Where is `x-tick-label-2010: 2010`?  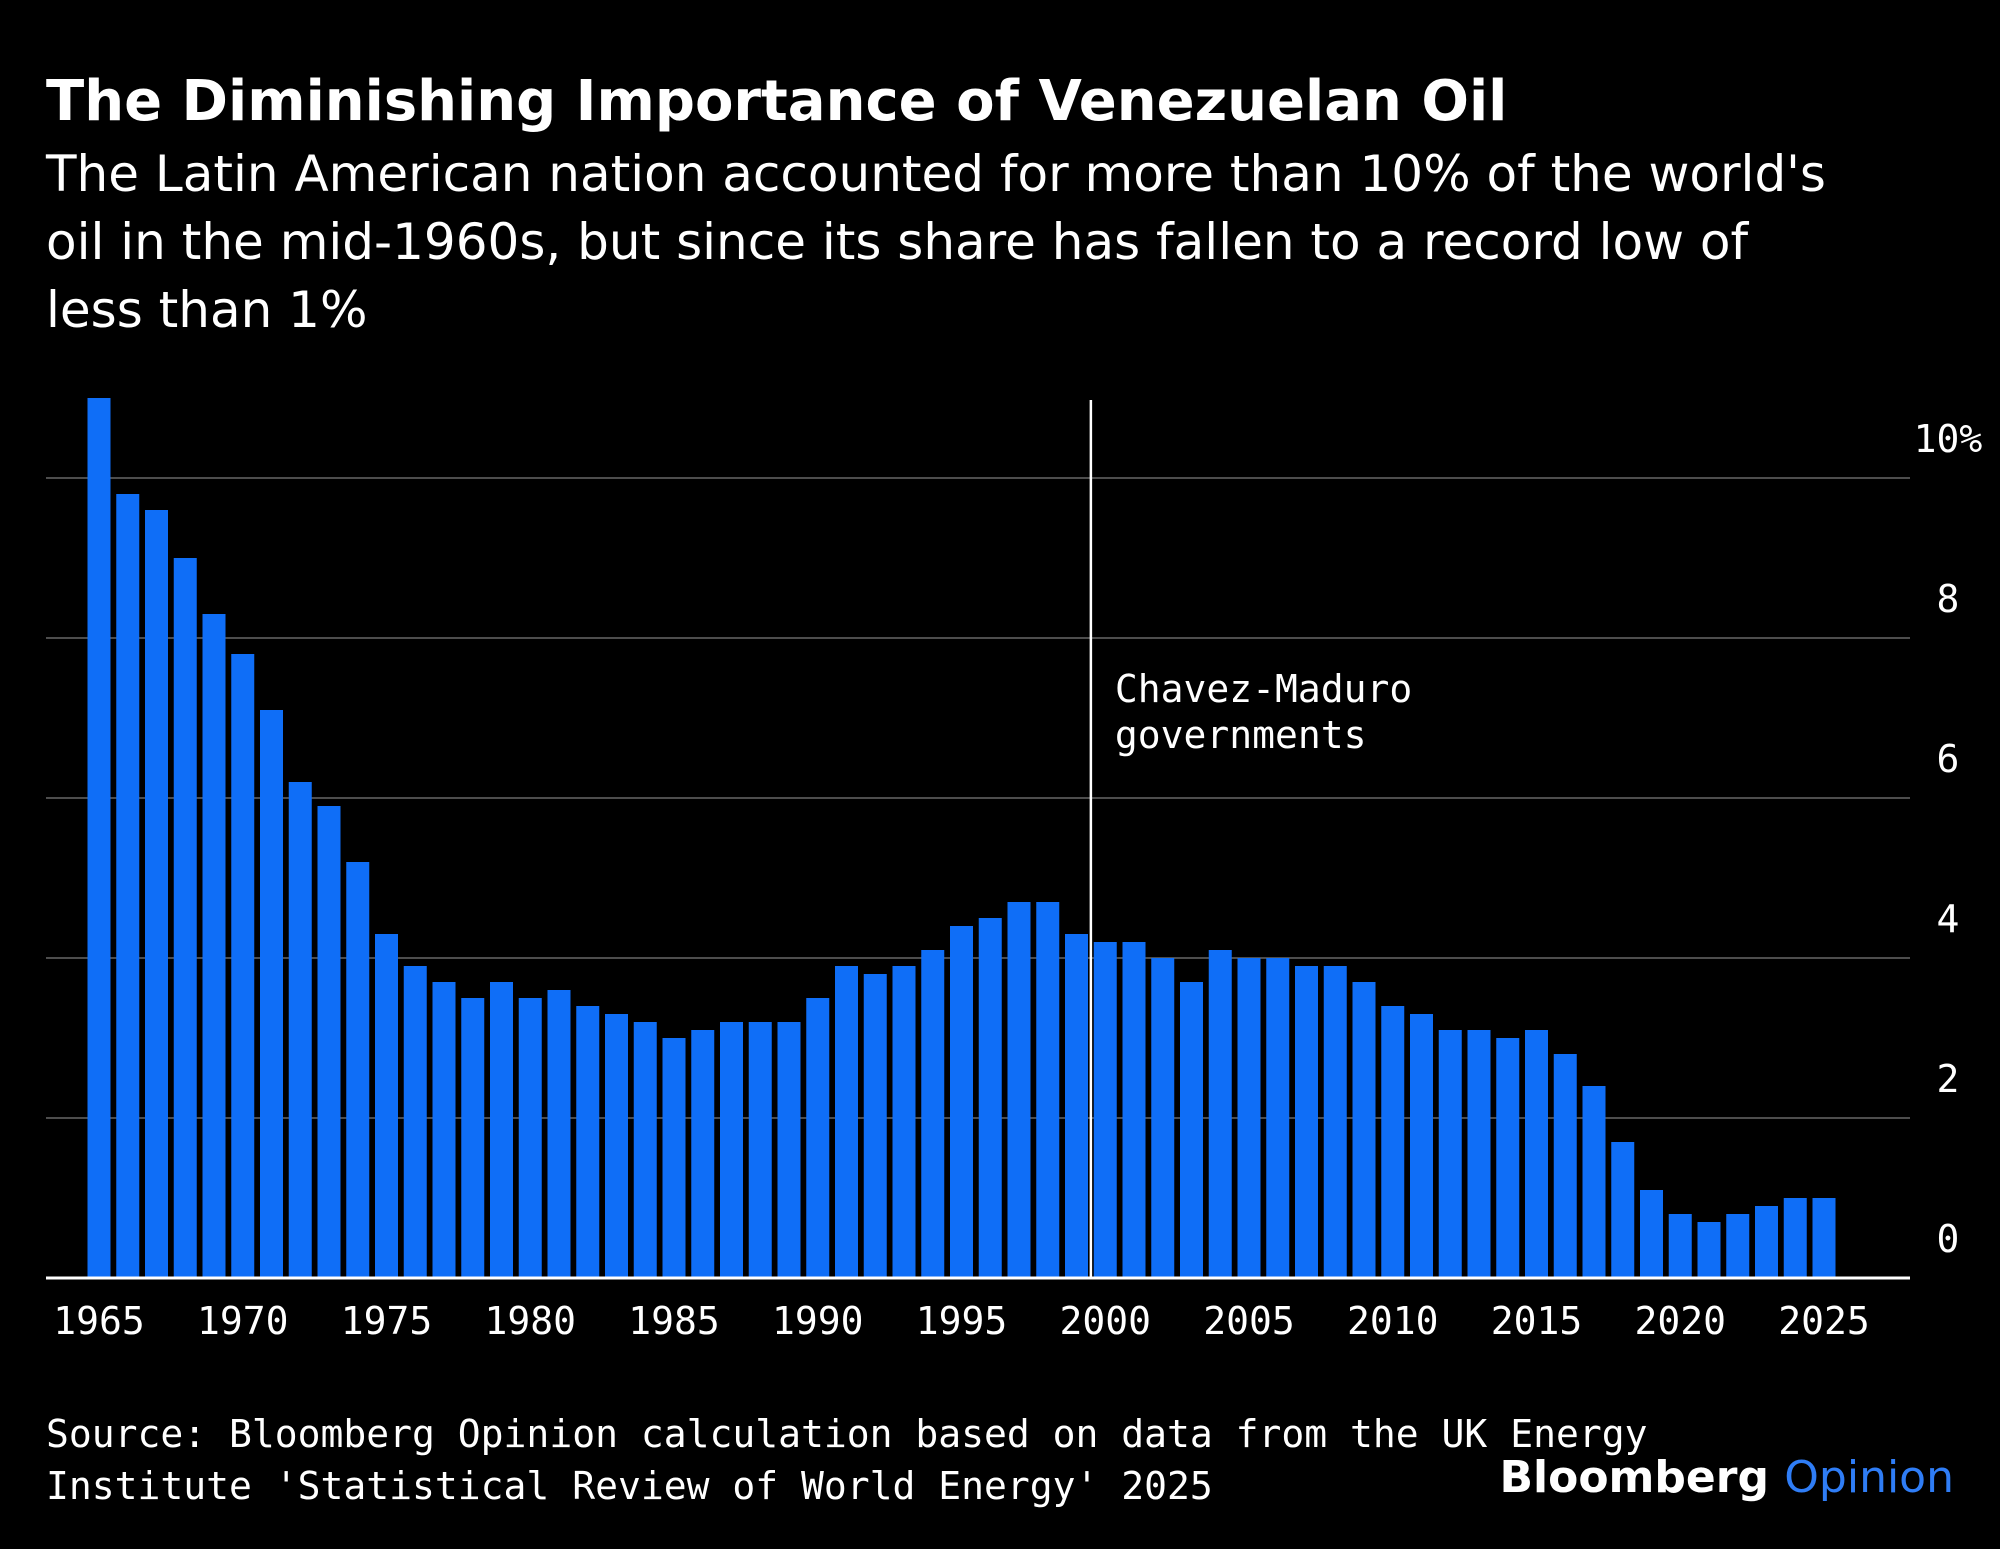
x-tick-label-2010: 2010 is located at coordinates (1393, 1321).